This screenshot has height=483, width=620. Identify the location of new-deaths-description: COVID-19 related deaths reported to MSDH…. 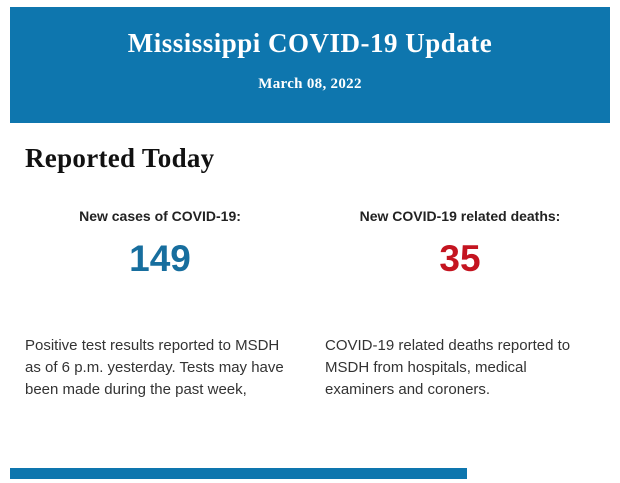
(448, 368).